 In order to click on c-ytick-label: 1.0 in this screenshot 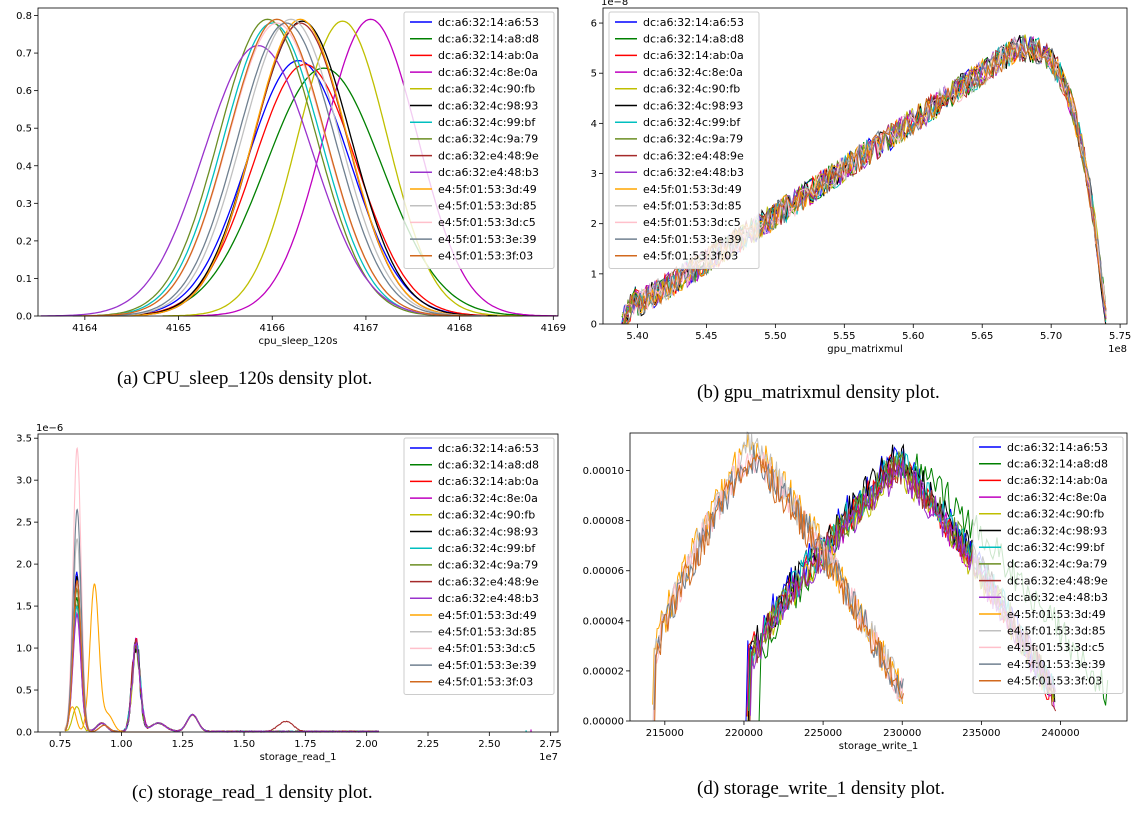, I will do `click(24, 649)`.